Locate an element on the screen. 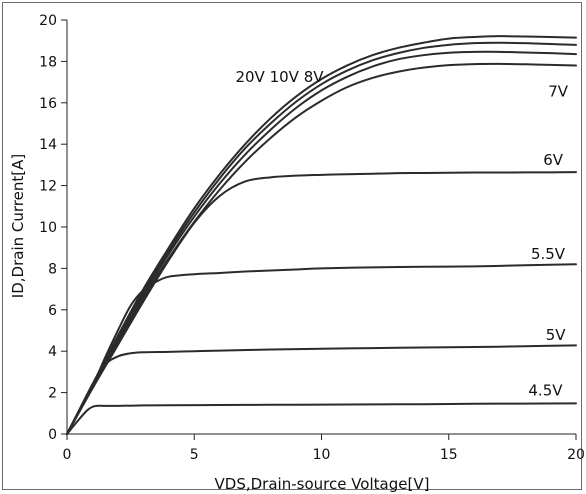 Image resolution: width=586 pixels, height=494 pixels. y-tick-label: 20 is located at coordinates (48, 21).